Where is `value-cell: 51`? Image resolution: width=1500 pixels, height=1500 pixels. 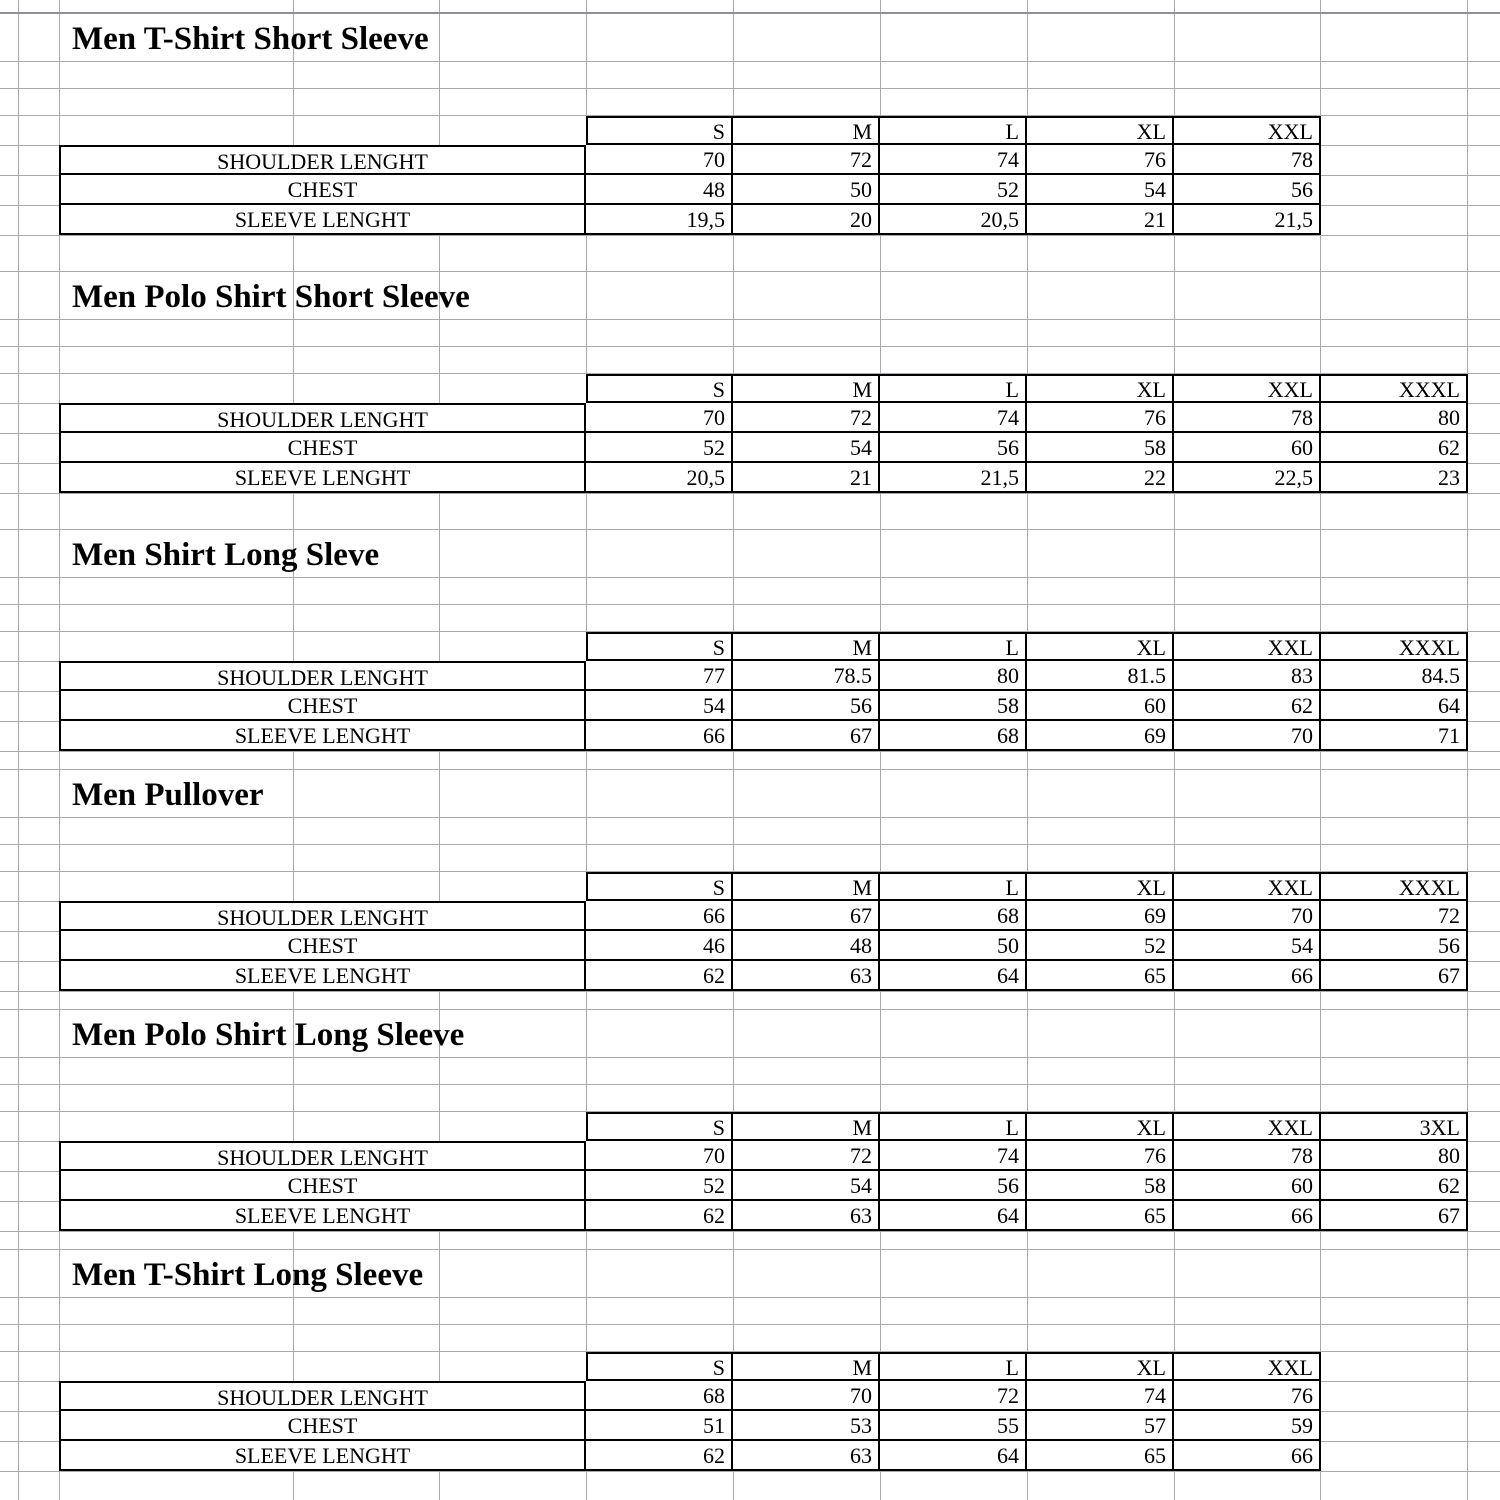
value-cell: 51 is located at coordinates (659, 1426).